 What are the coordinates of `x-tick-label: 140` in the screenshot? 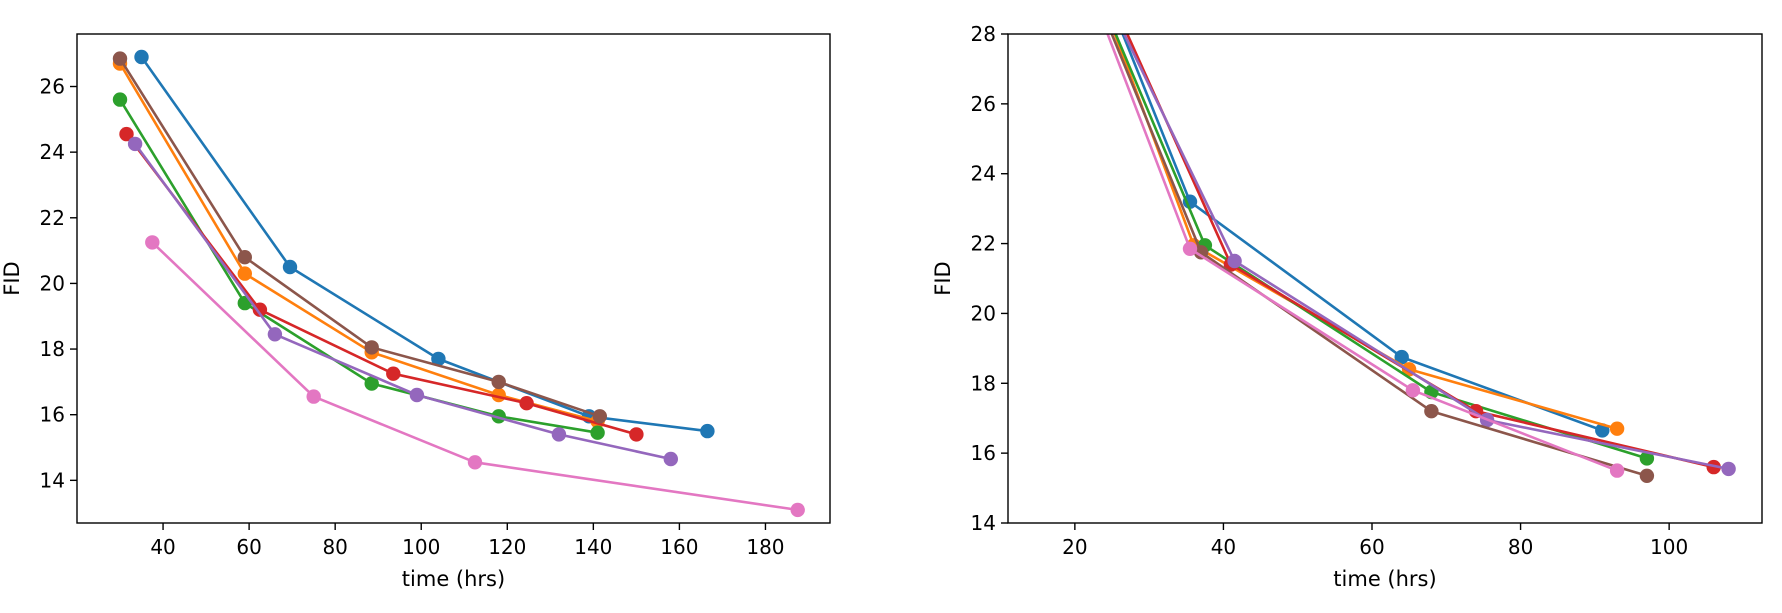 It's located at (593, 547).